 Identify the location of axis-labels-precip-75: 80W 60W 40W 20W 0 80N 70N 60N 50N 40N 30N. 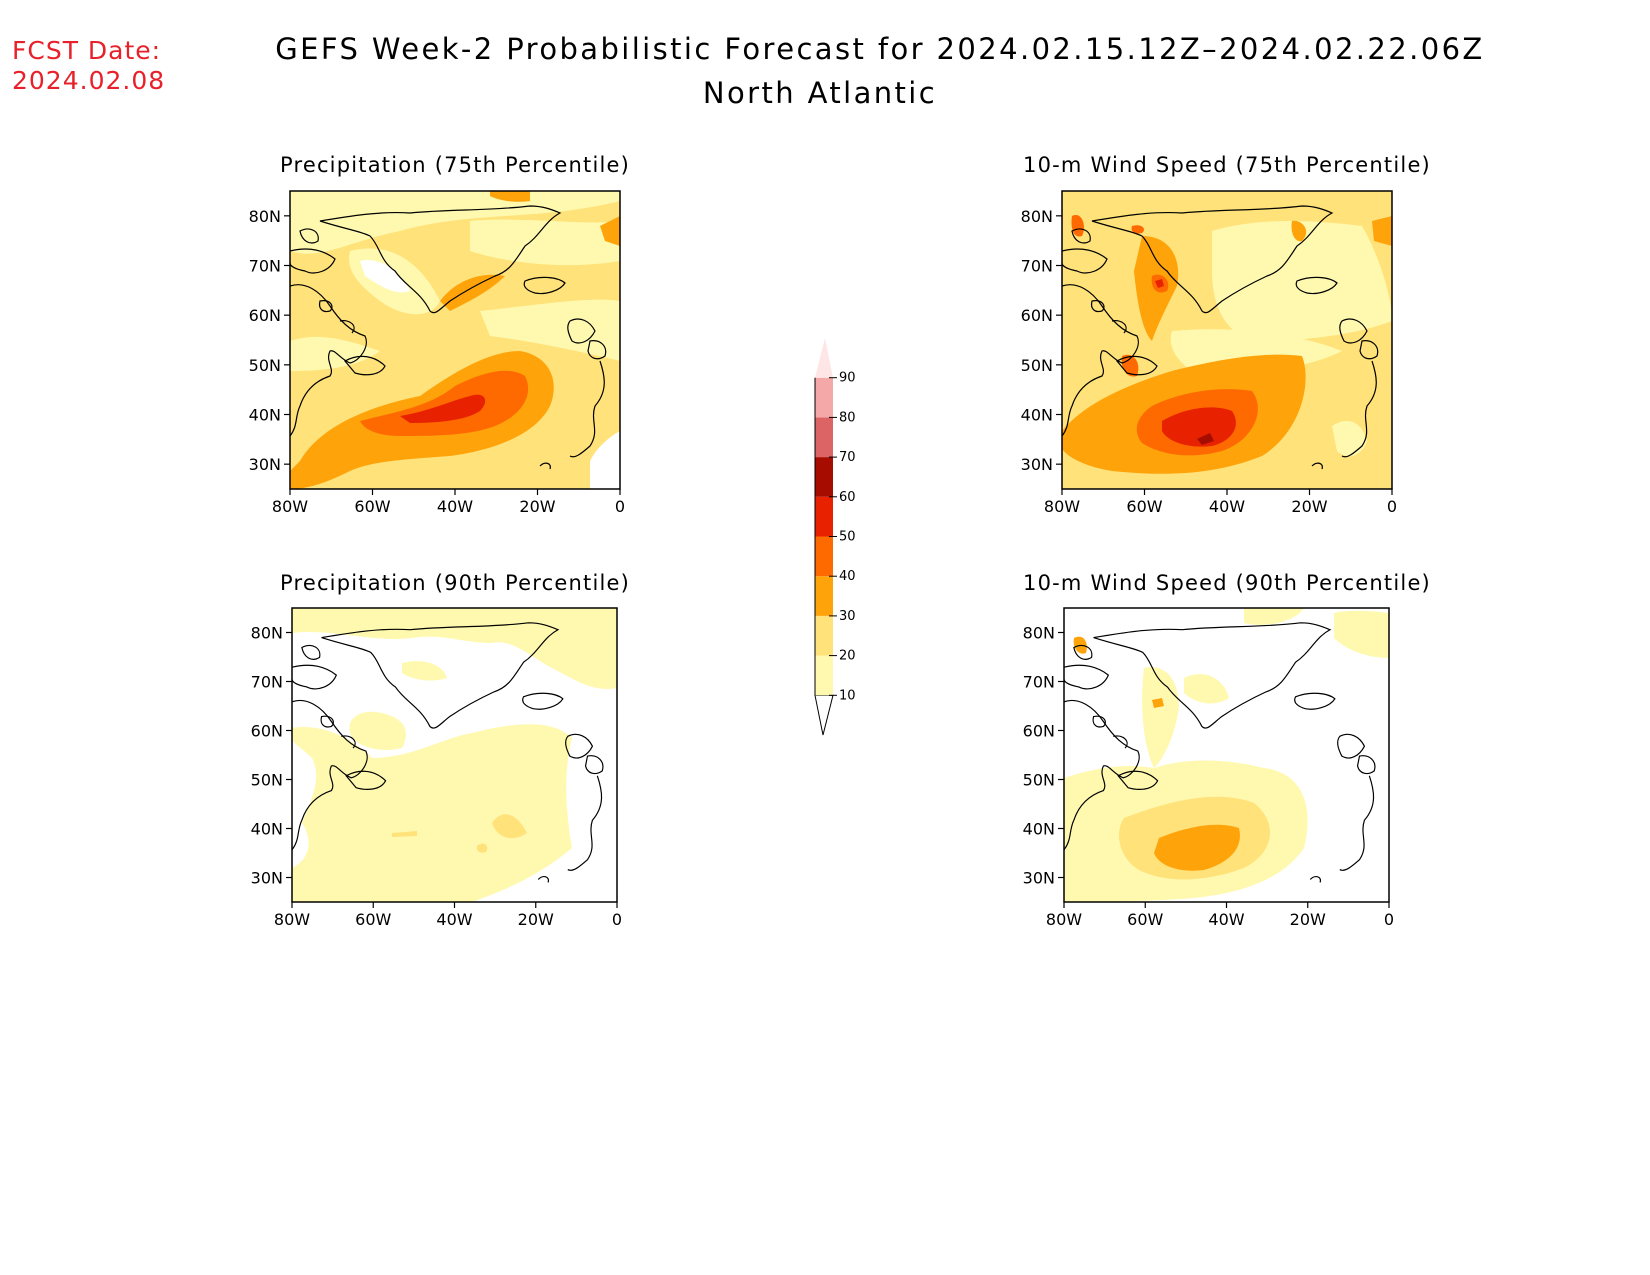
(437, 361).